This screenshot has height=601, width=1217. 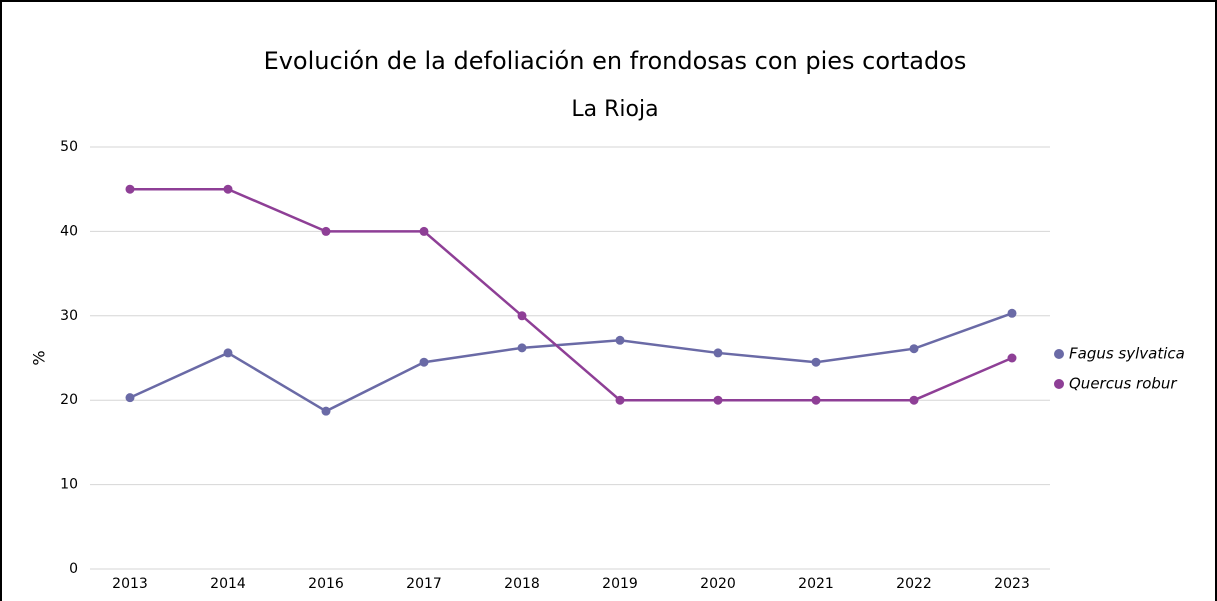 I want to click on legend-label: Quercus robur, so click(x=1123, y=384).